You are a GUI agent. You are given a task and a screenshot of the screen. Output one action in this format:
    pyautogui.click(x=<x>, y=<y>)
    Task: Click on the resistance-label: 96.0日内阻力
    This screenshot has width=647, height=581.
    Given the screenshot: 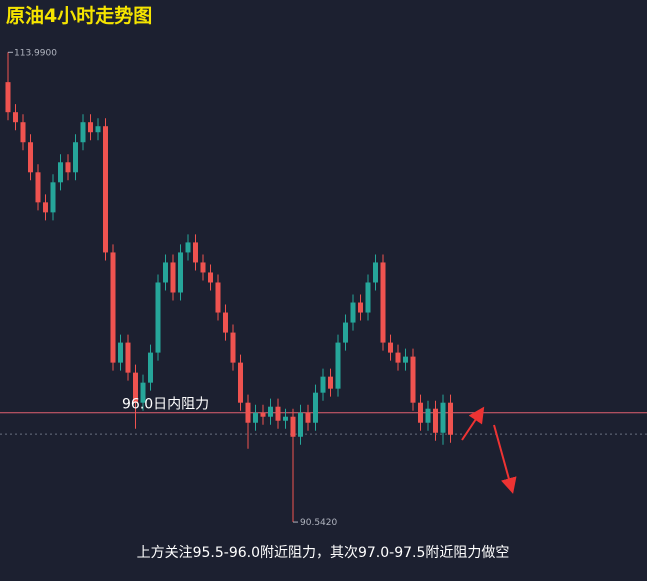 What is the action you would take?
    pyautogui.click(x=165, y=405)
    